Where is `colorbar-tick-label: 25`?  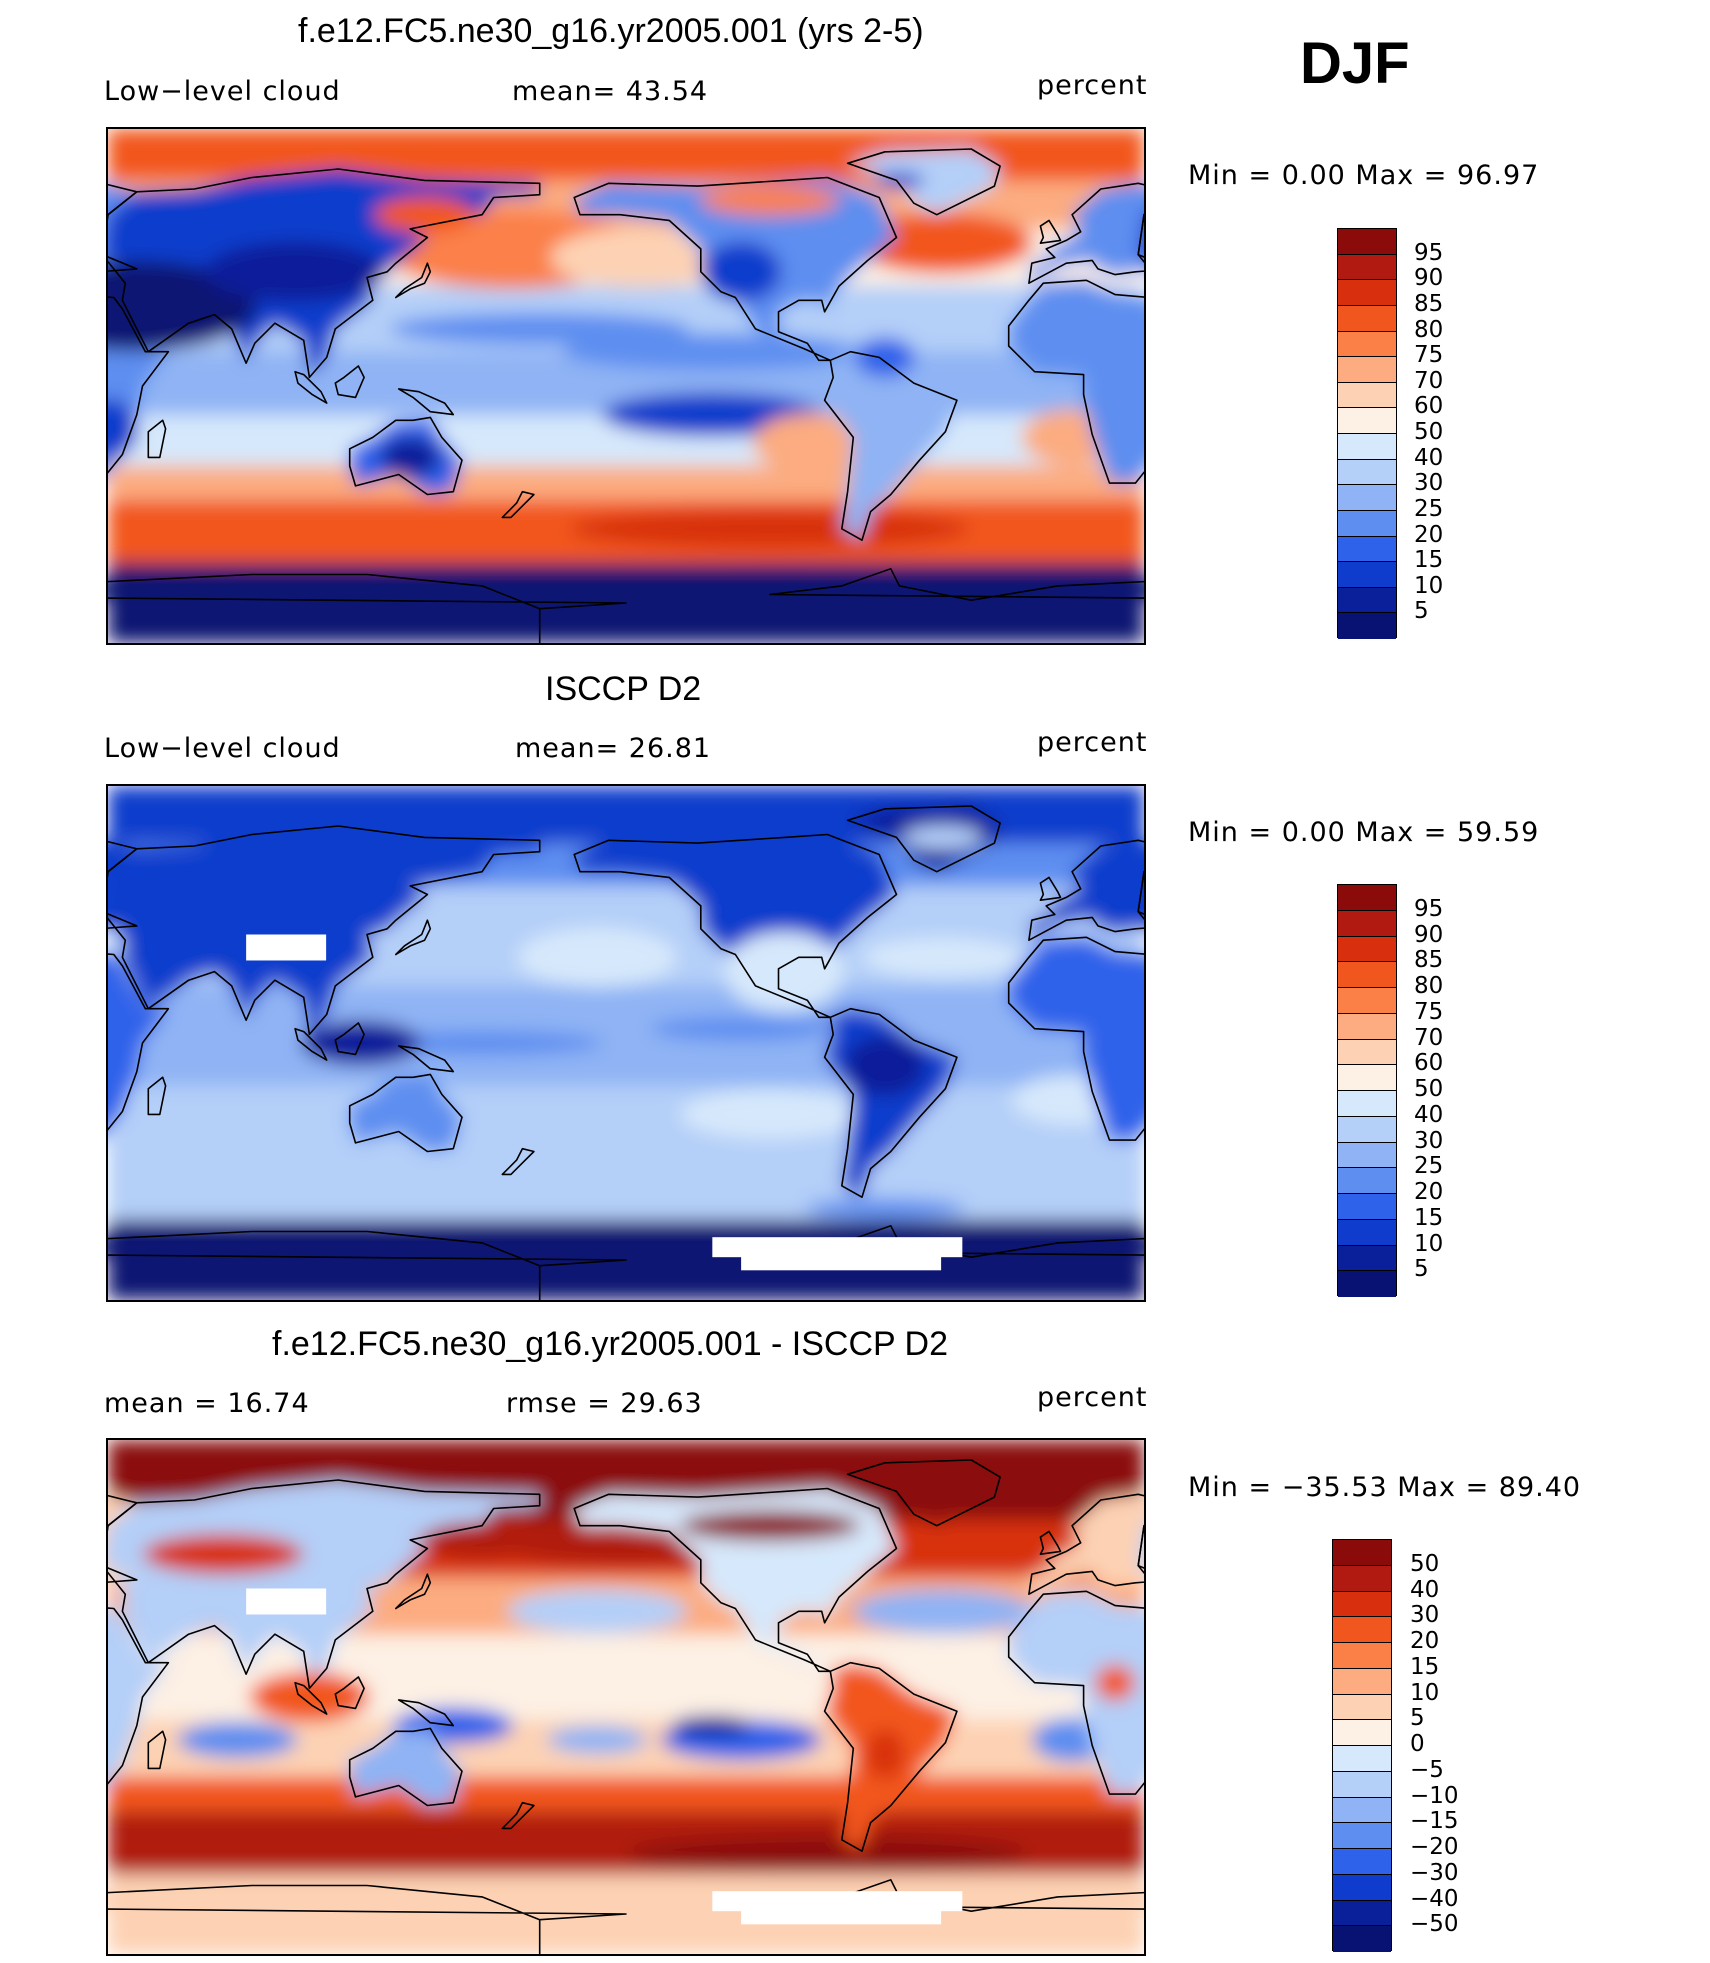
colorbar-tick-label: 25 is located at coordinates (1429, 1166).